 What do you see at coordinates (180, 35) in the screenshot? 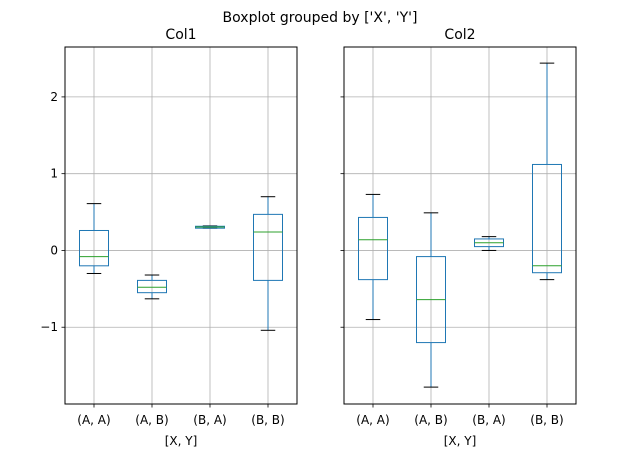
I see `subplot-title: Col1` at bounding box center [180, 35].